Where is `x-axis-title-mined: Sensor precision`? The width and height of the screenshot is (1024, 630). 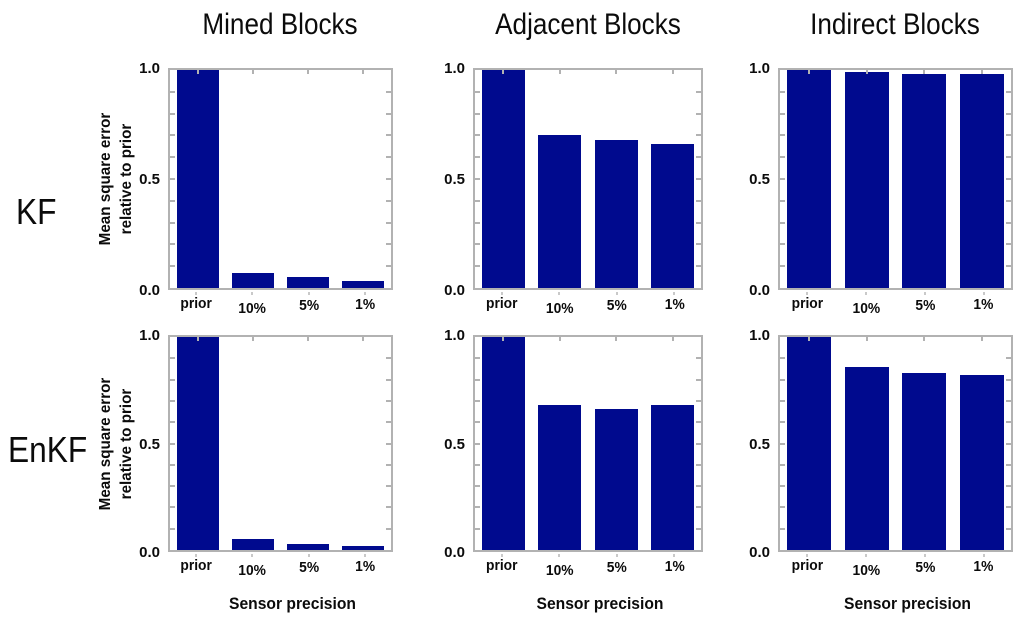 x-axis-title-mined: Sensor precision is located at coordinates (292, 603).